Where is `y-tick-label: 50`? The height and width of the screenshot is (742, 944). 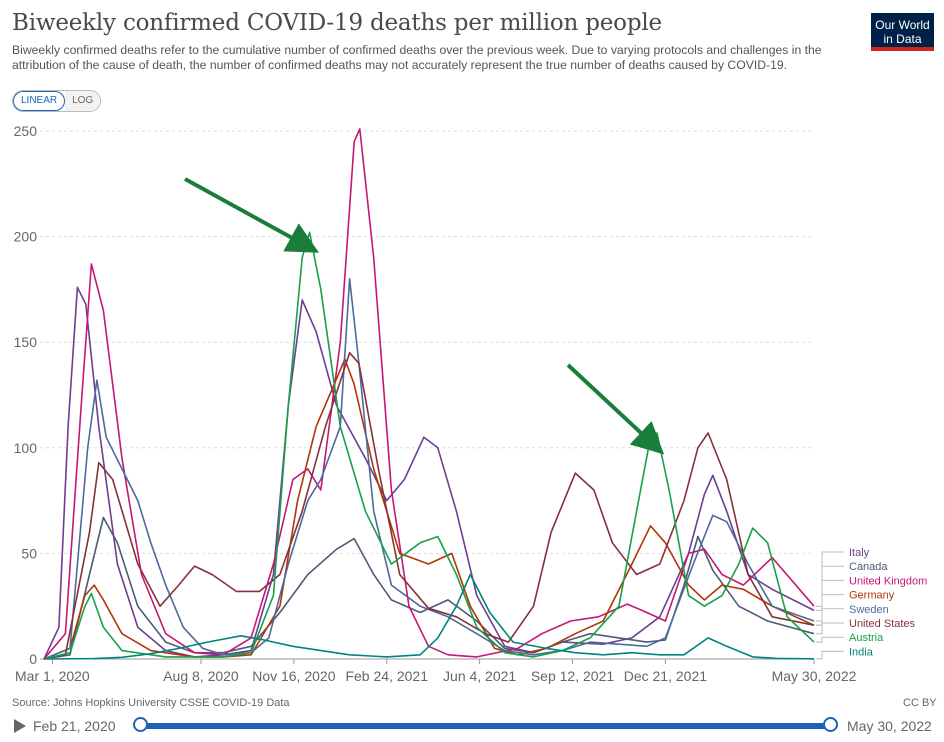
y-tick-label: 50 is located at coordinates (29, 553).